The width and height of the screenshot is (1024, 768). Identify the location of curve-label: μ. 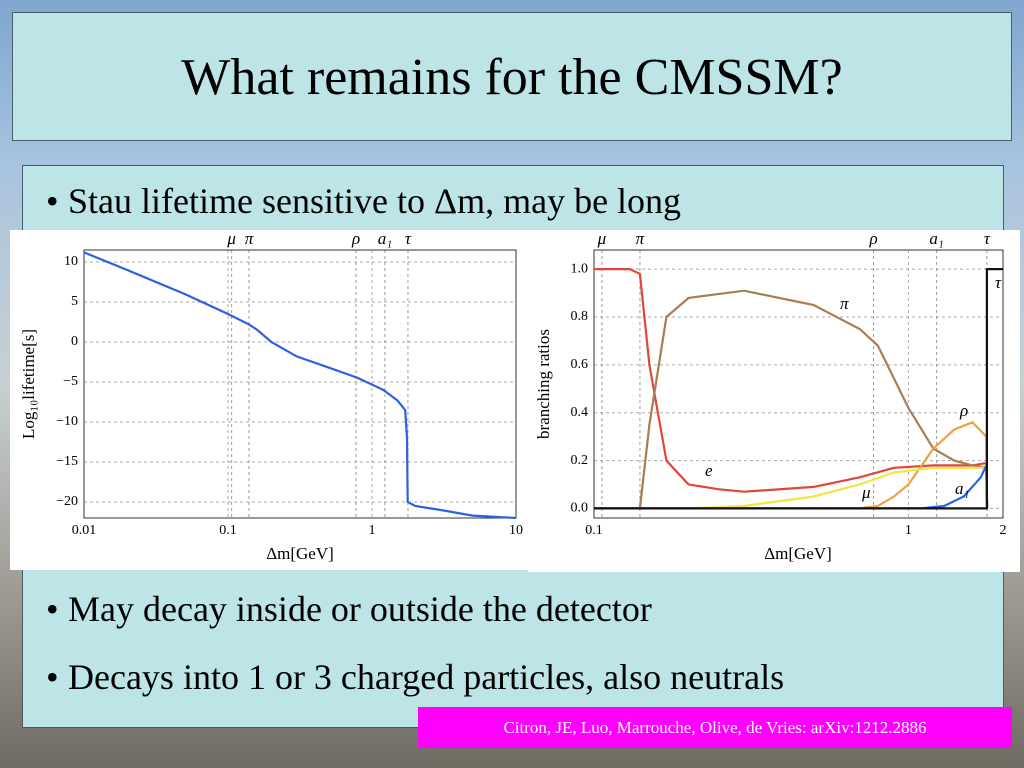
(866, 492).